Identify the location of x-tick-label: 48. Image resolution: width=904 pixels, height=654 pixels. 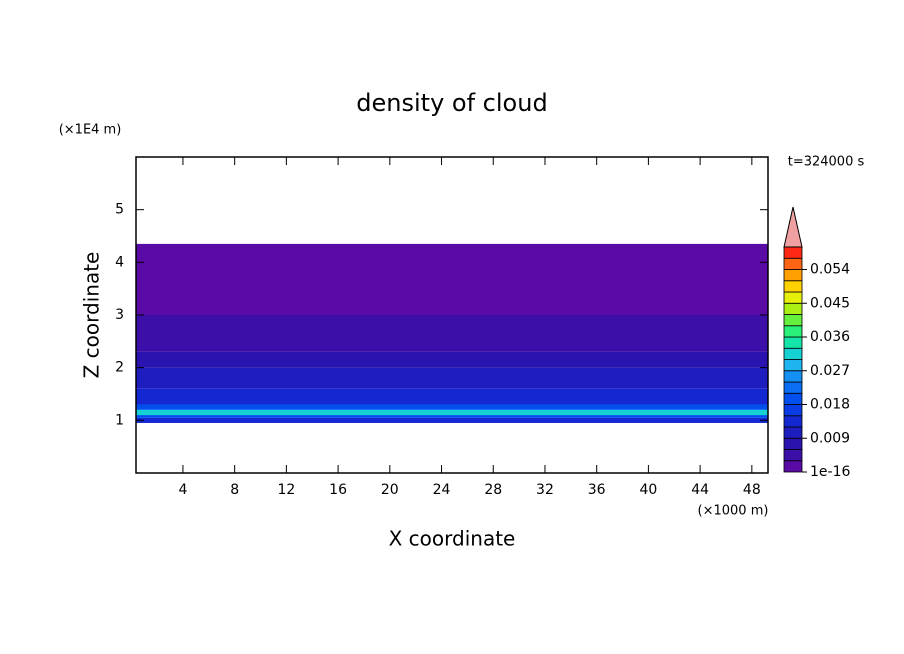
(752, 490).